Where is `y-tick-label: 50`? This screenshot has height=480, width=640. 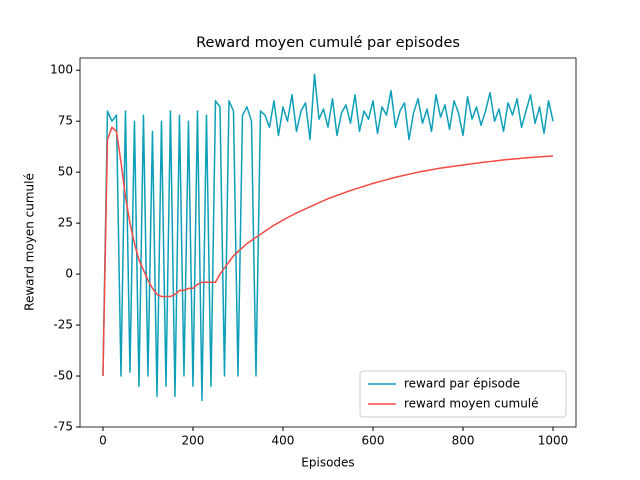
y-tick-label: 50 is located at coordinates (65, 172).